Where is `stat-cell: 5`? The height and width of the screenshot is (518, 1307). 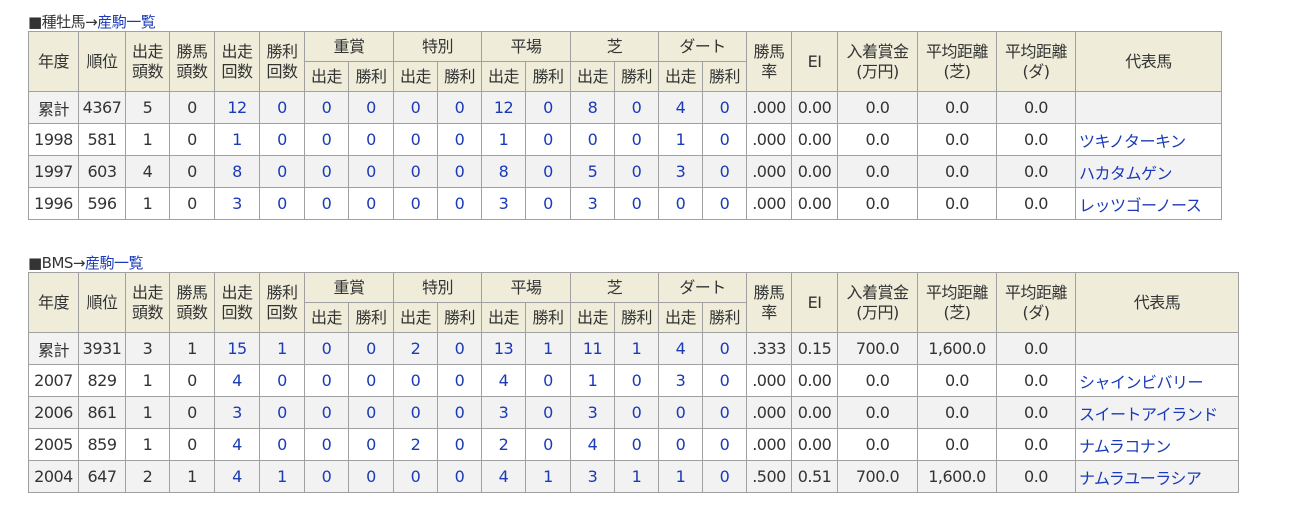
stat-cell: 5 is located at coordinates (592, 171).